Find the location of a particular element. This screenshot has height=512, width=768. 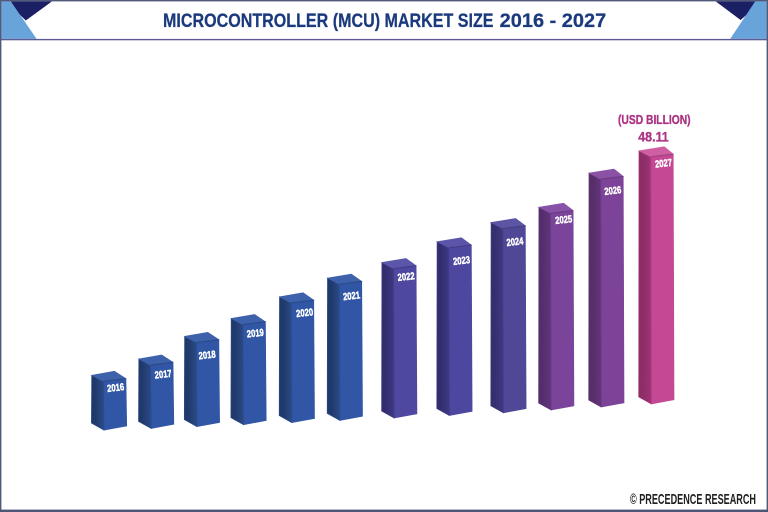

svg-text: 2016 is located at coordinates (116, 387).